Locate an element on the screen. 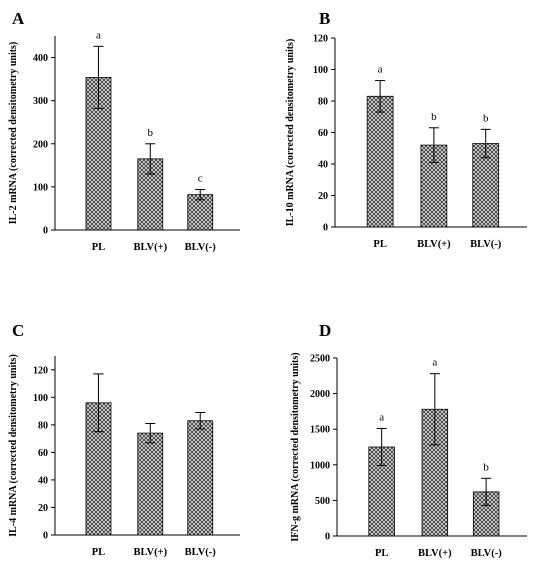 The height and width of the screenshot is (568, 548). panel-letter: A is located at coordinates (18, 18).